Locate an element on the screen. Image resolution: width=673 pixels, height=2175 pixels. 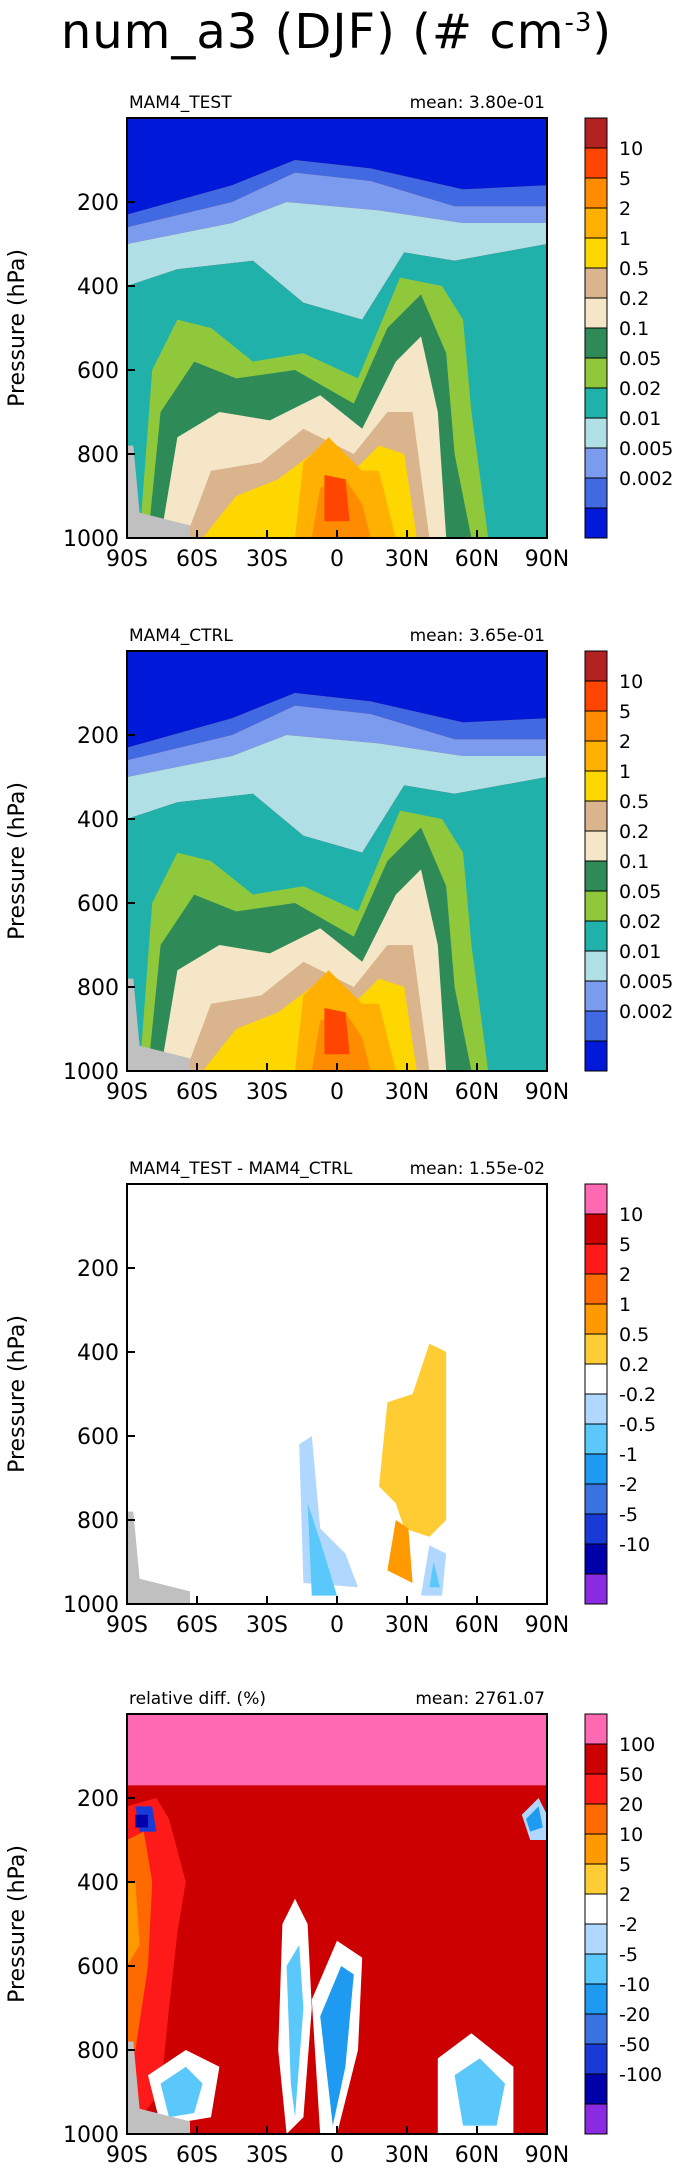
colorbar-label: -100 is located at coordinates (640, 2075).